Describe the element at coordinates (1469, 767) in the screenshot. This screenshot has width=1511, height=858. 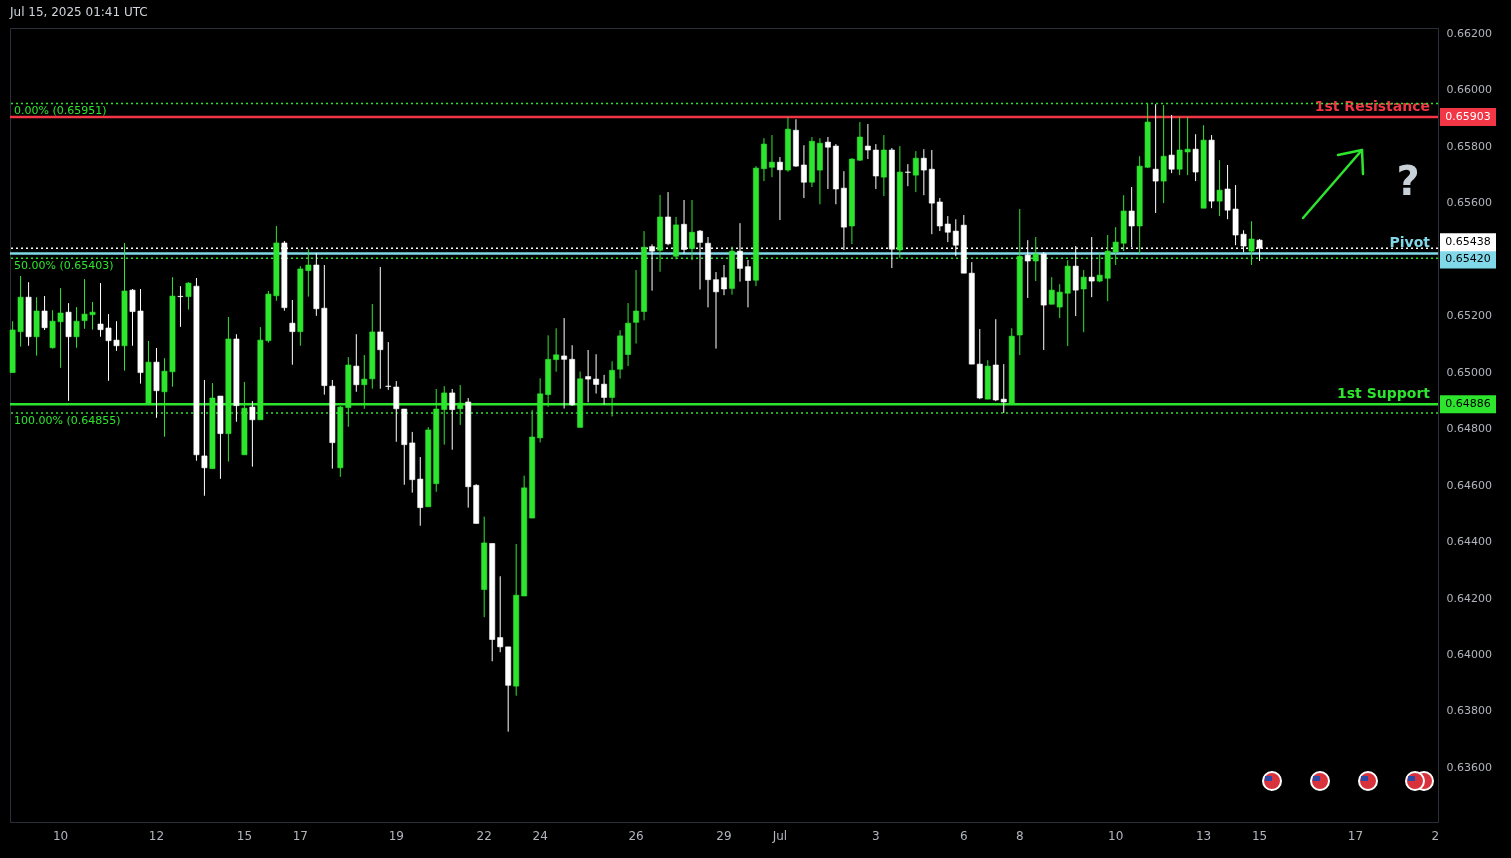
I see `y-tick-label: 0.63600` at that location.